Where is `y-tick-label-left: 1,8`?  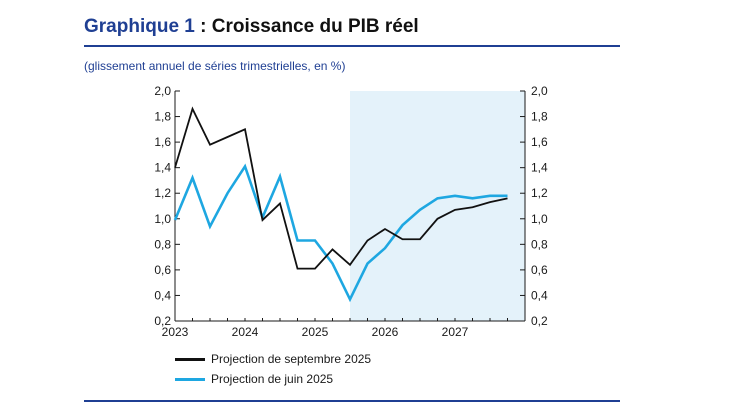 y-tick-label-left: 1,8 is located at coordinates (162, 117).